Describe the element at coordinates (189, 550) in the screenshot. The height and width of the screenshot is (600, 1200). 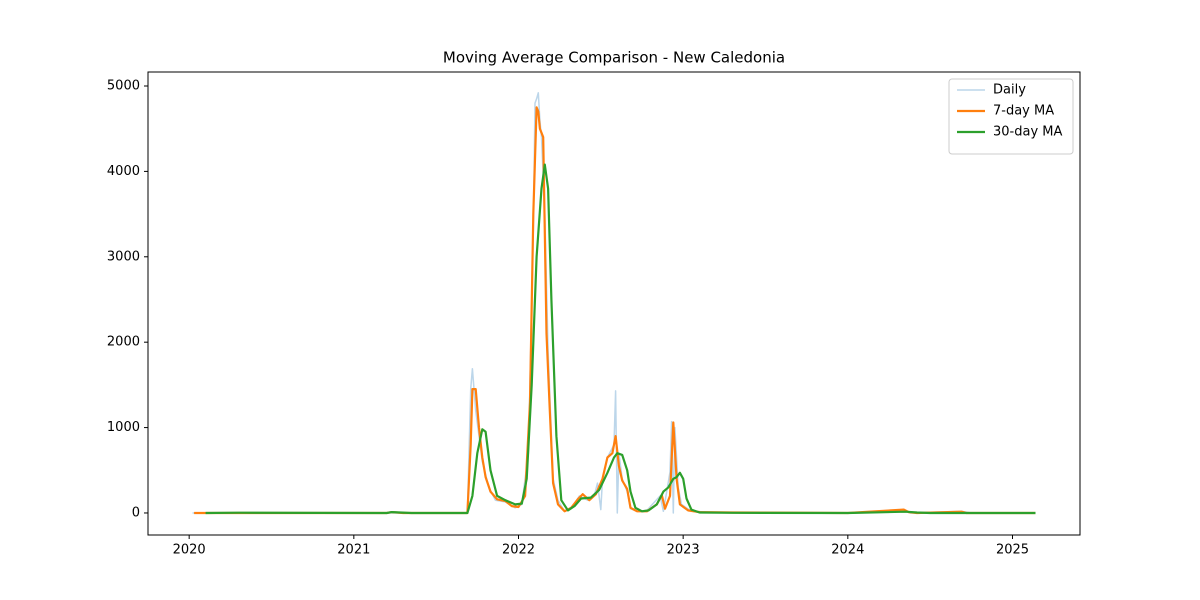
I see `x-tick-label: 2020` at that location.